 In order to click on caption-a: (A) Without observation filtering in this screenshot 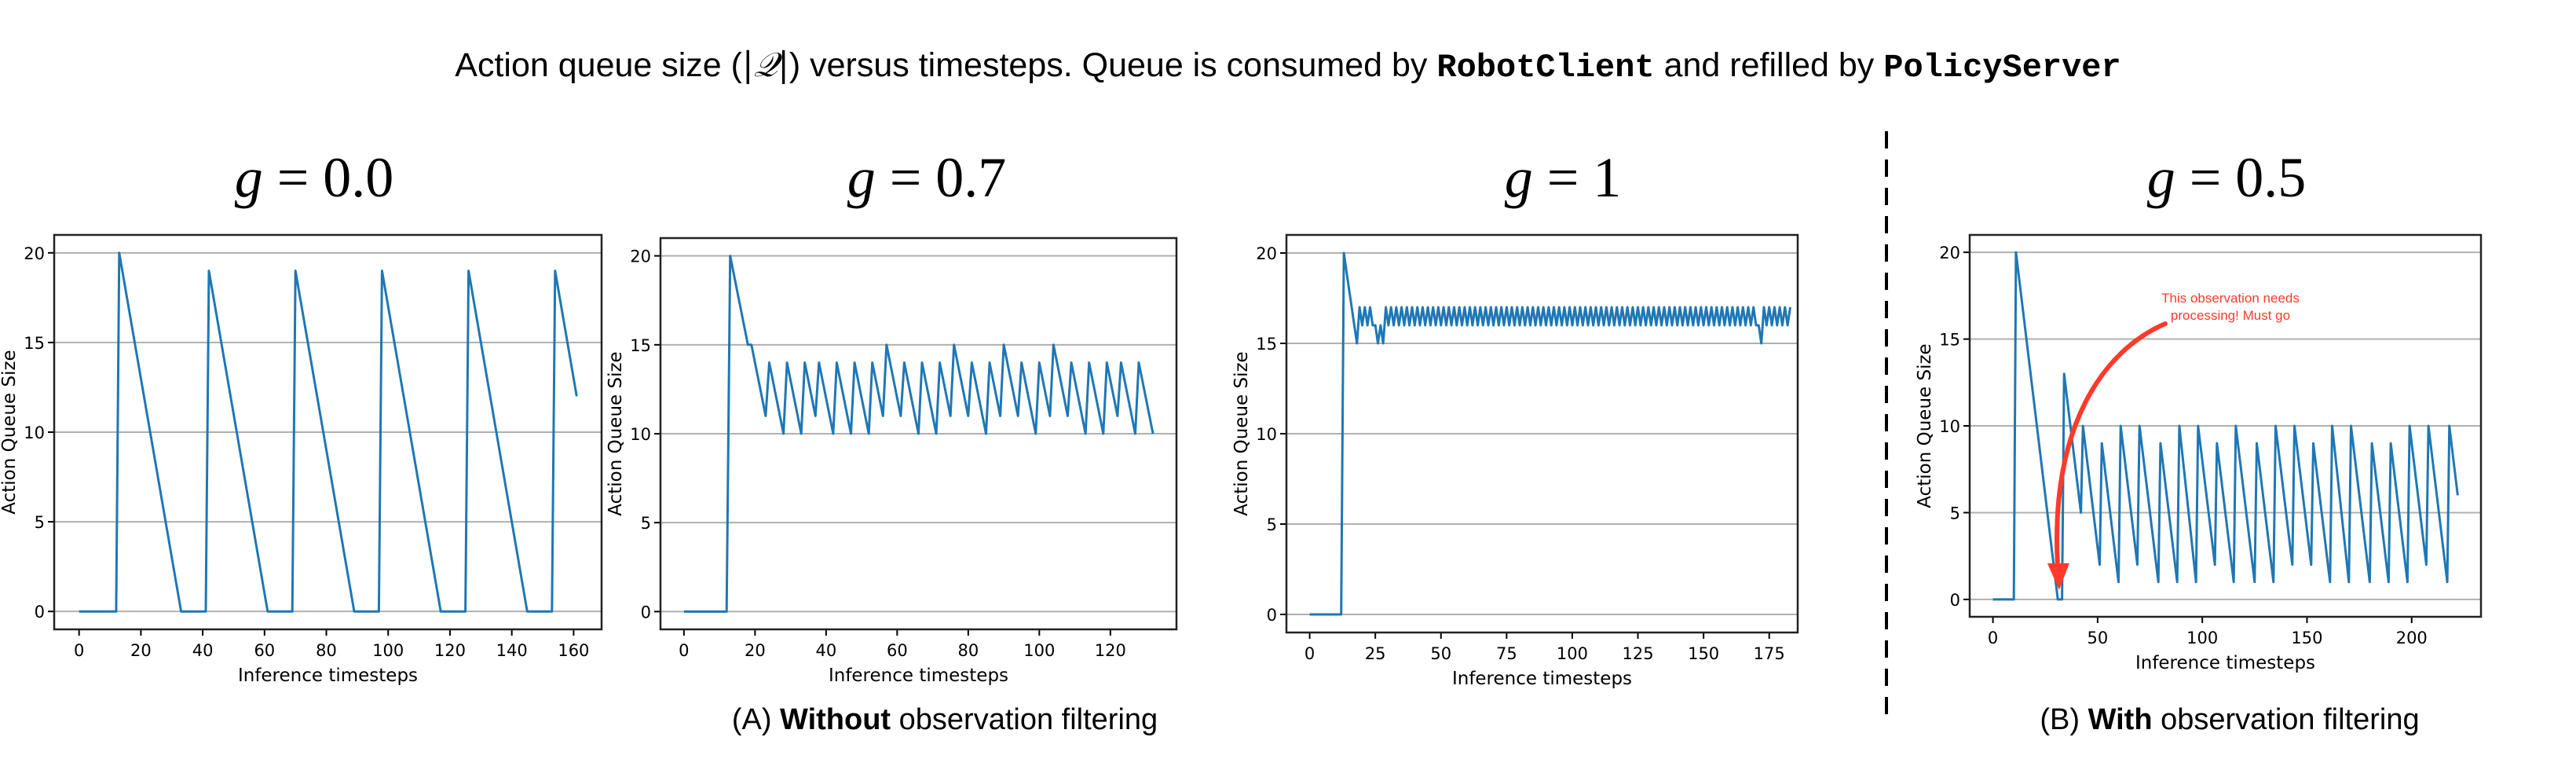, I will do `click(945, 720)`.